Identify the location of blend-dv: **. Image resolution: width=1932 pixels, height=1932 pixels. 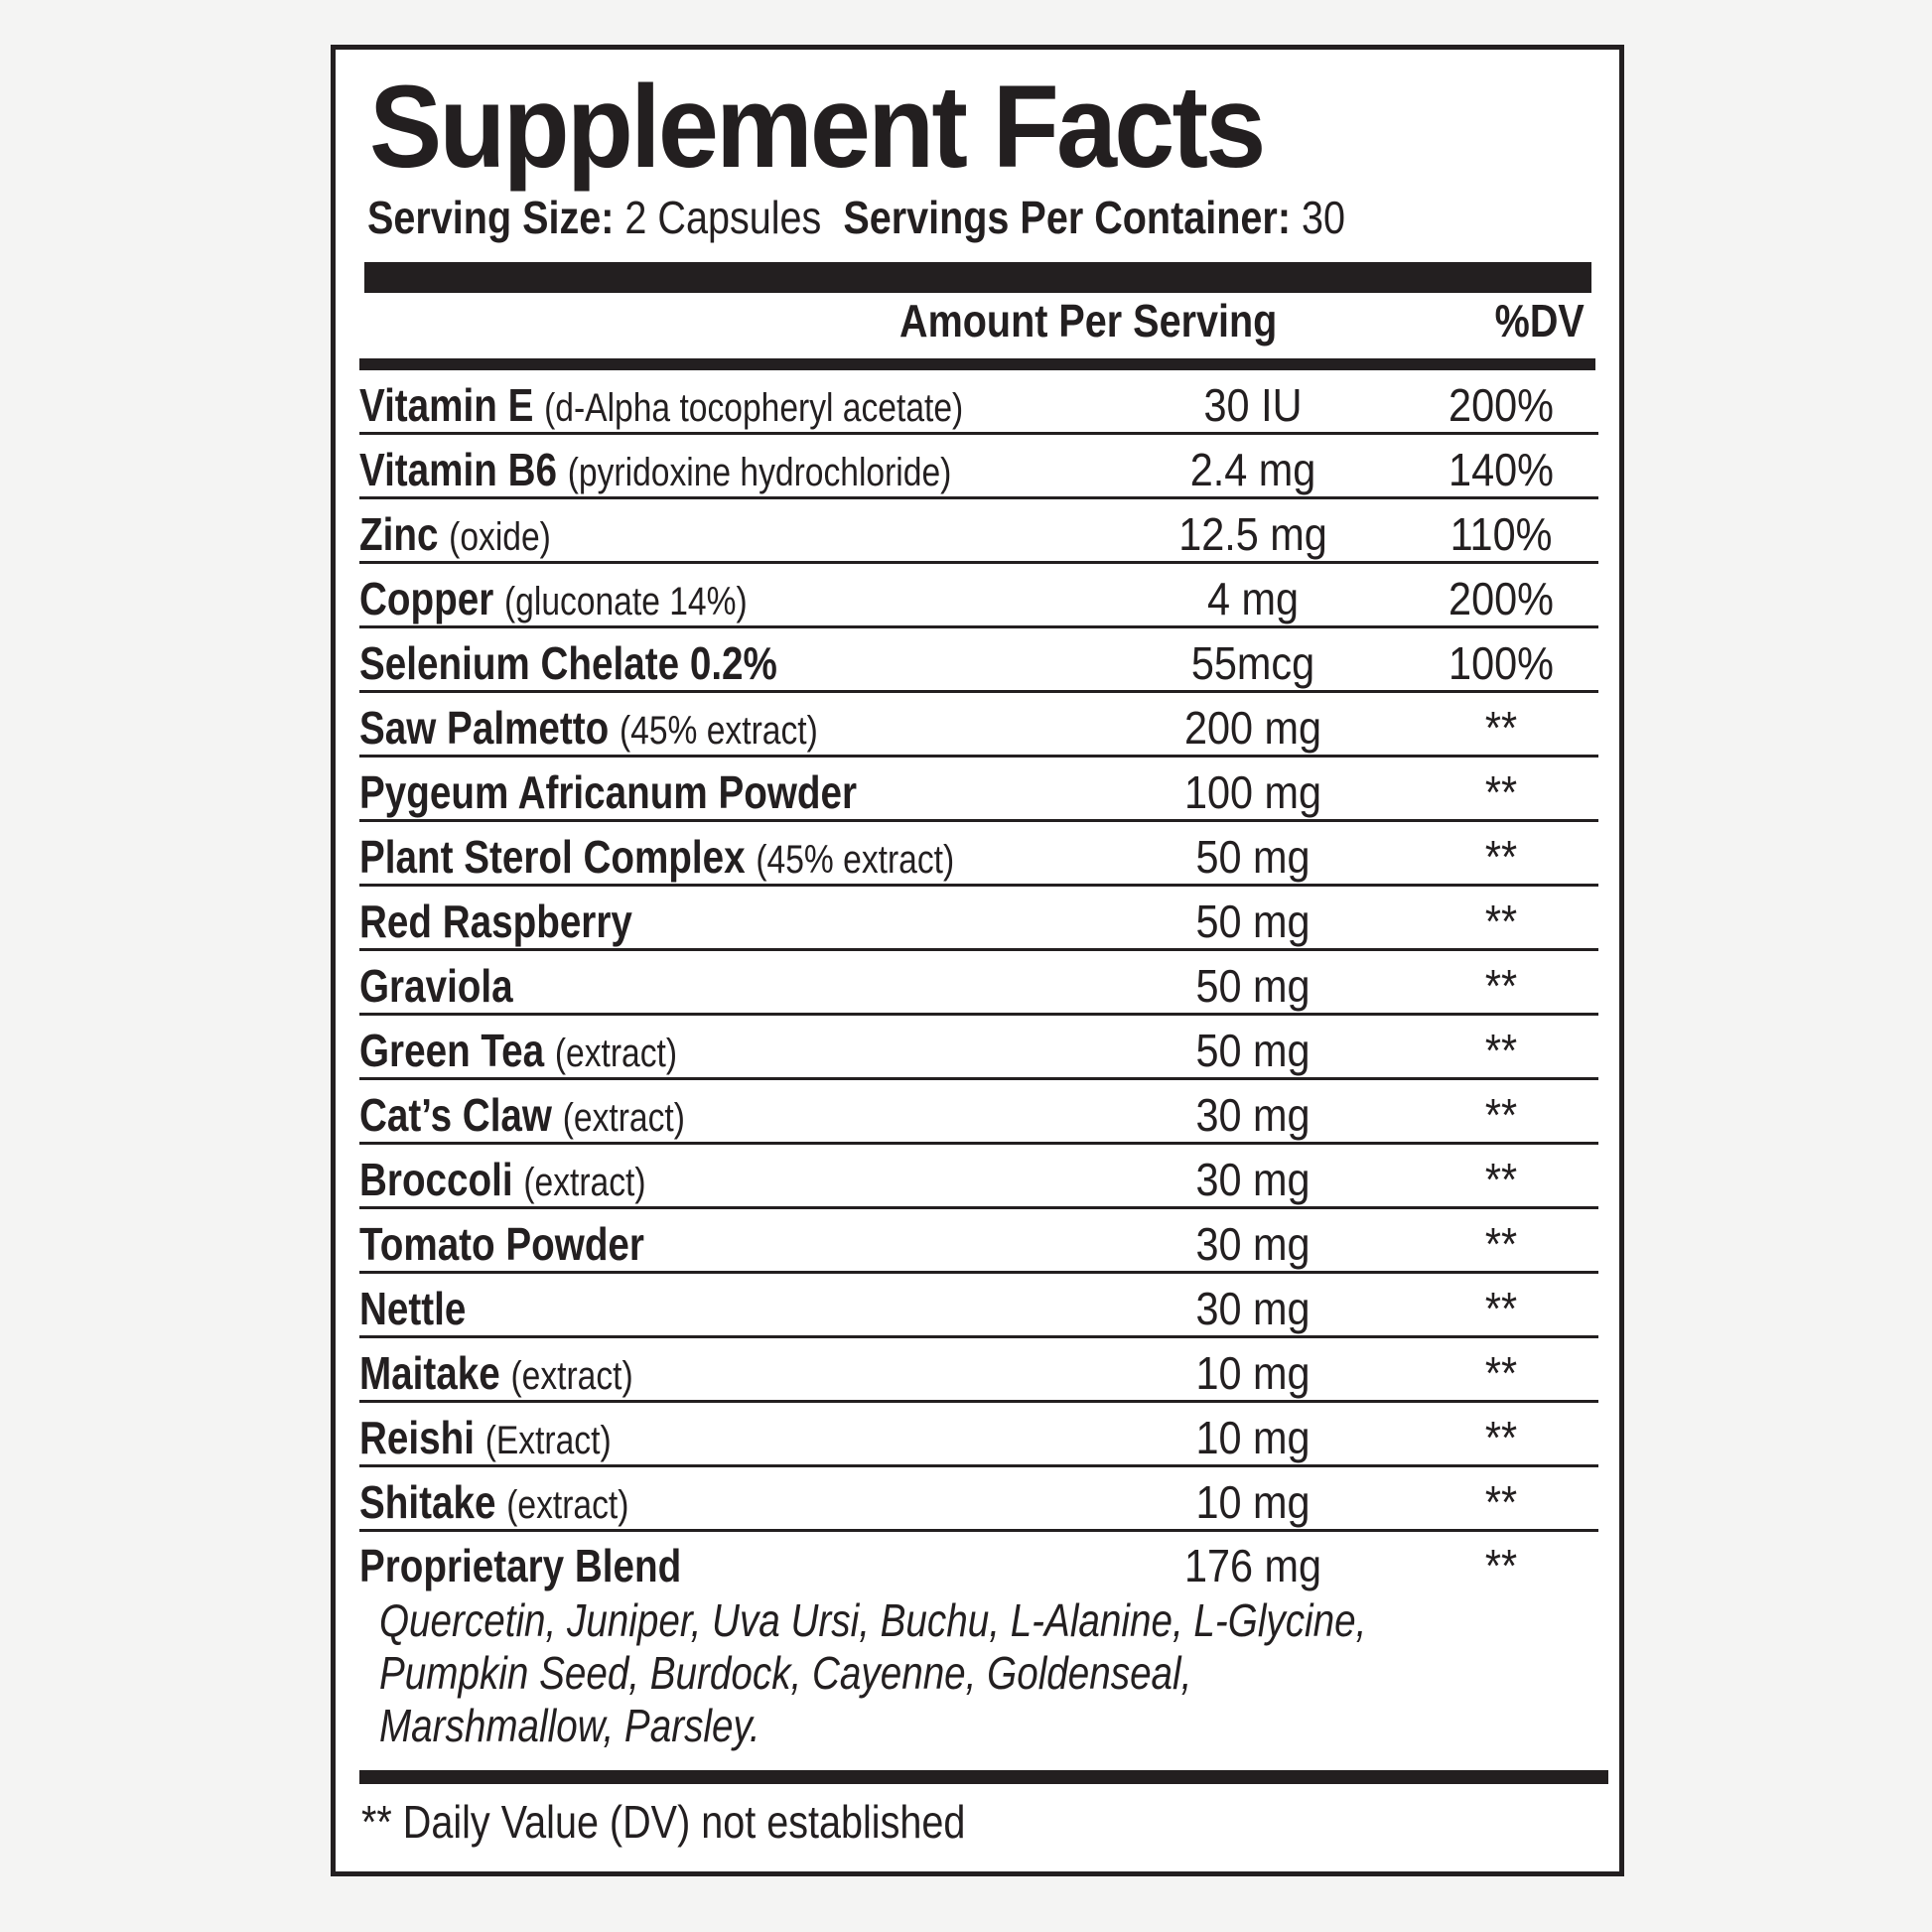
(1501, 1565).